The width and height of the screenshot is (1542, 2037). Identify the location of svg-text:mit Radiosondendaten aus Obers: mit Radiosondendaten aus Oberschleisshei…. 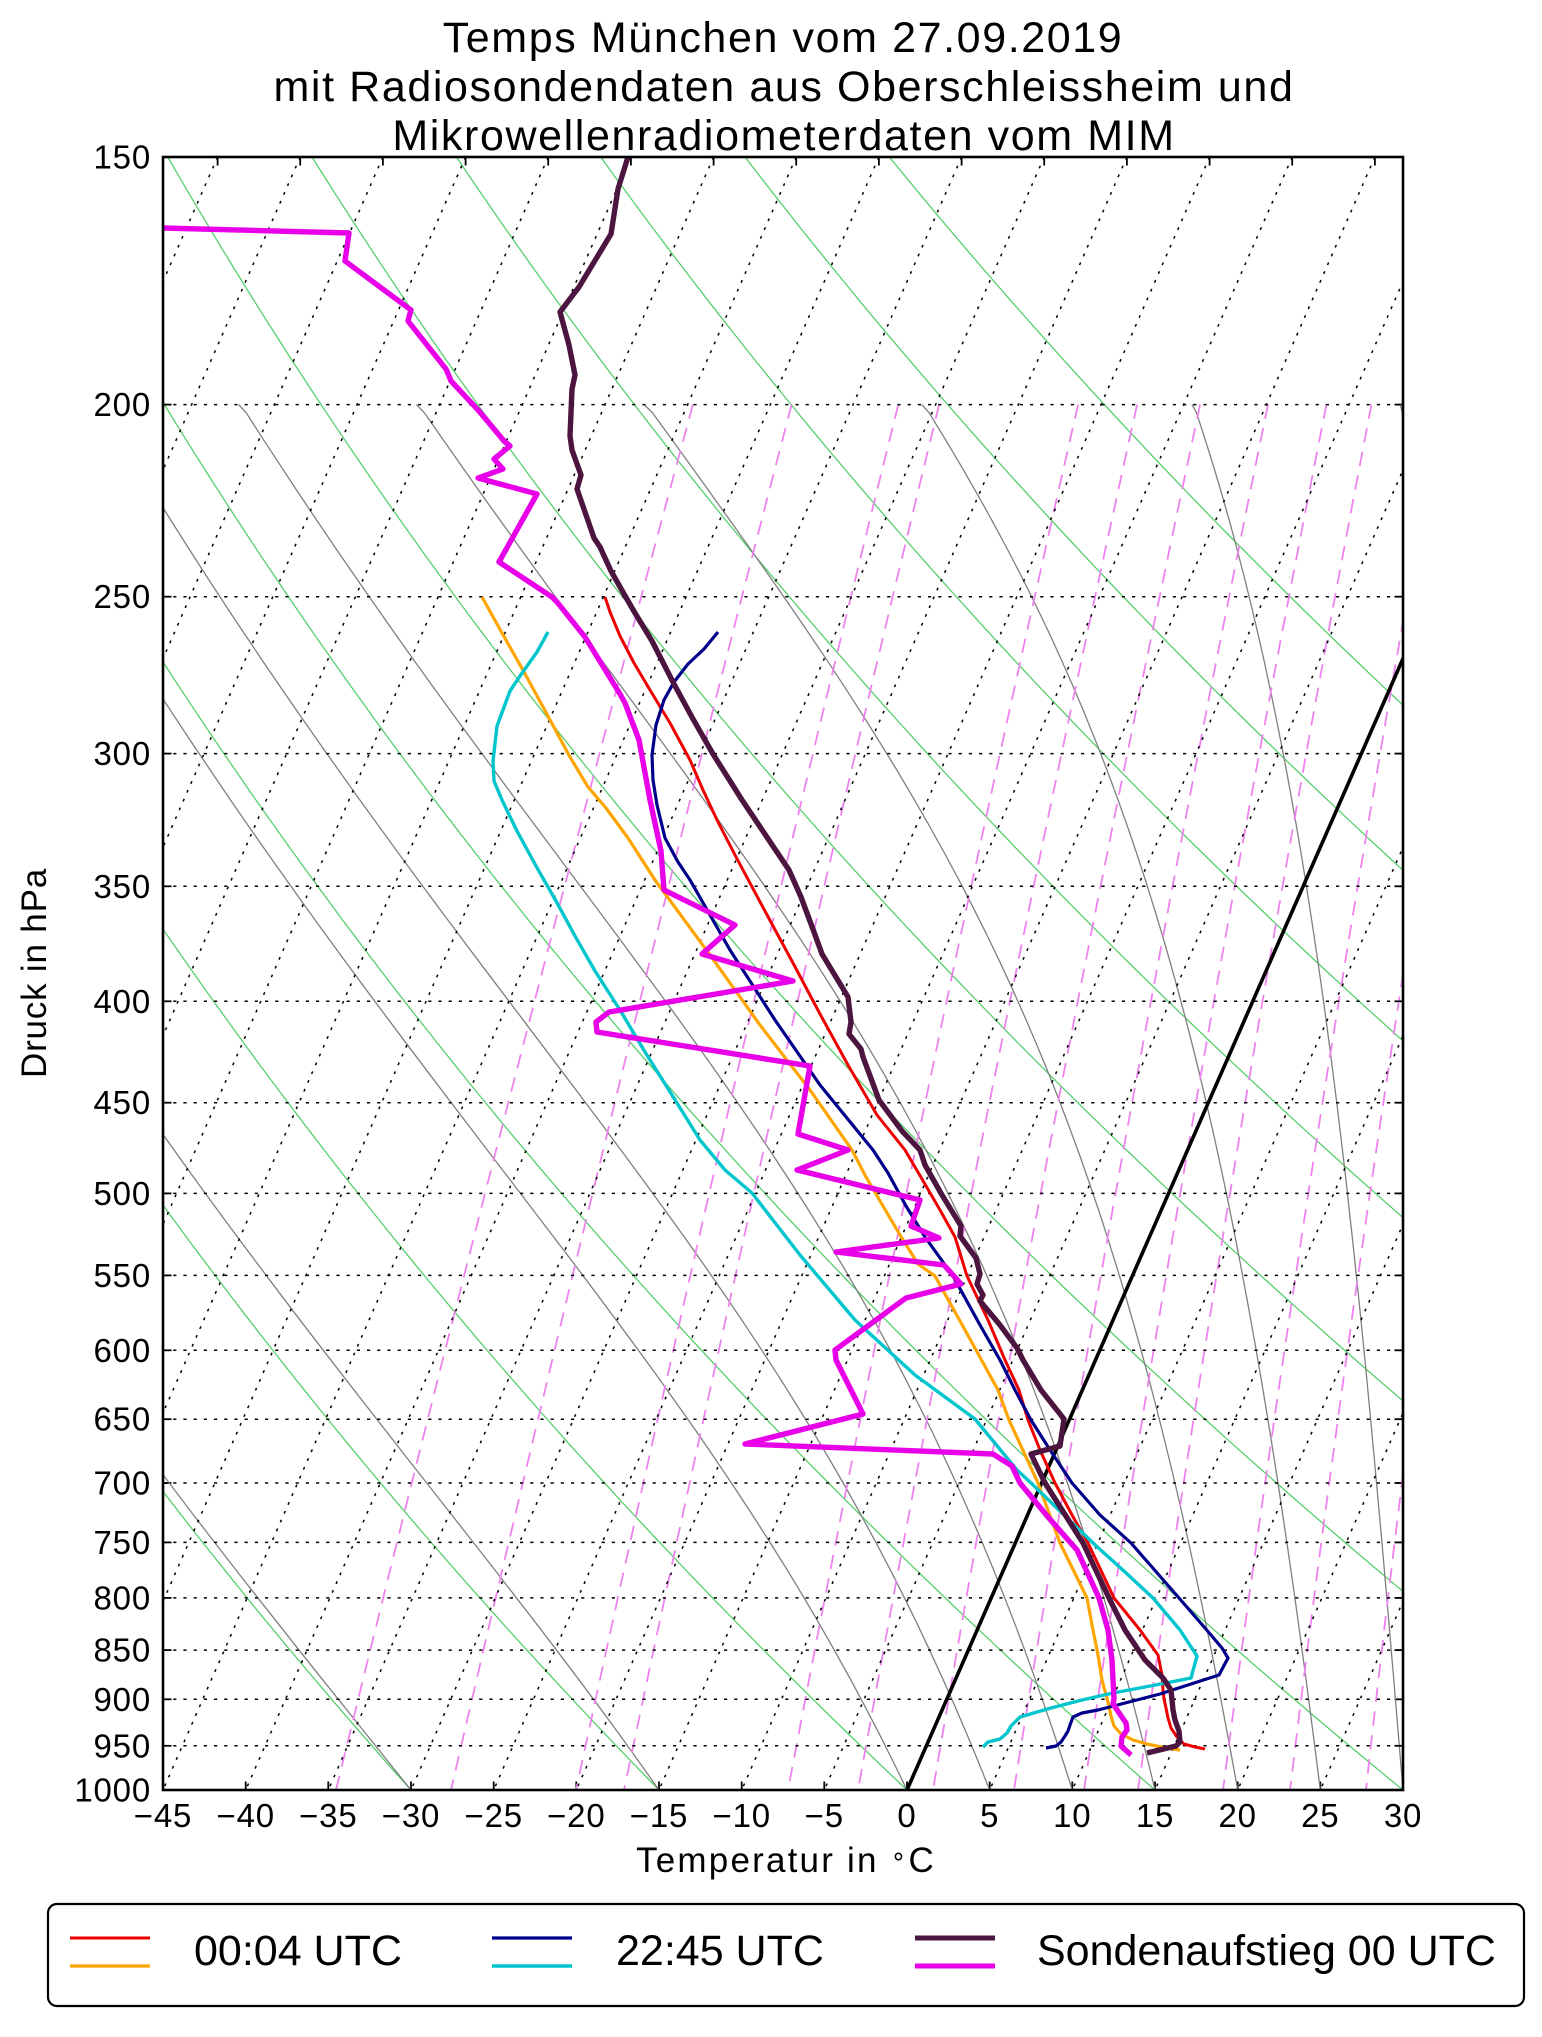
(784, 87).